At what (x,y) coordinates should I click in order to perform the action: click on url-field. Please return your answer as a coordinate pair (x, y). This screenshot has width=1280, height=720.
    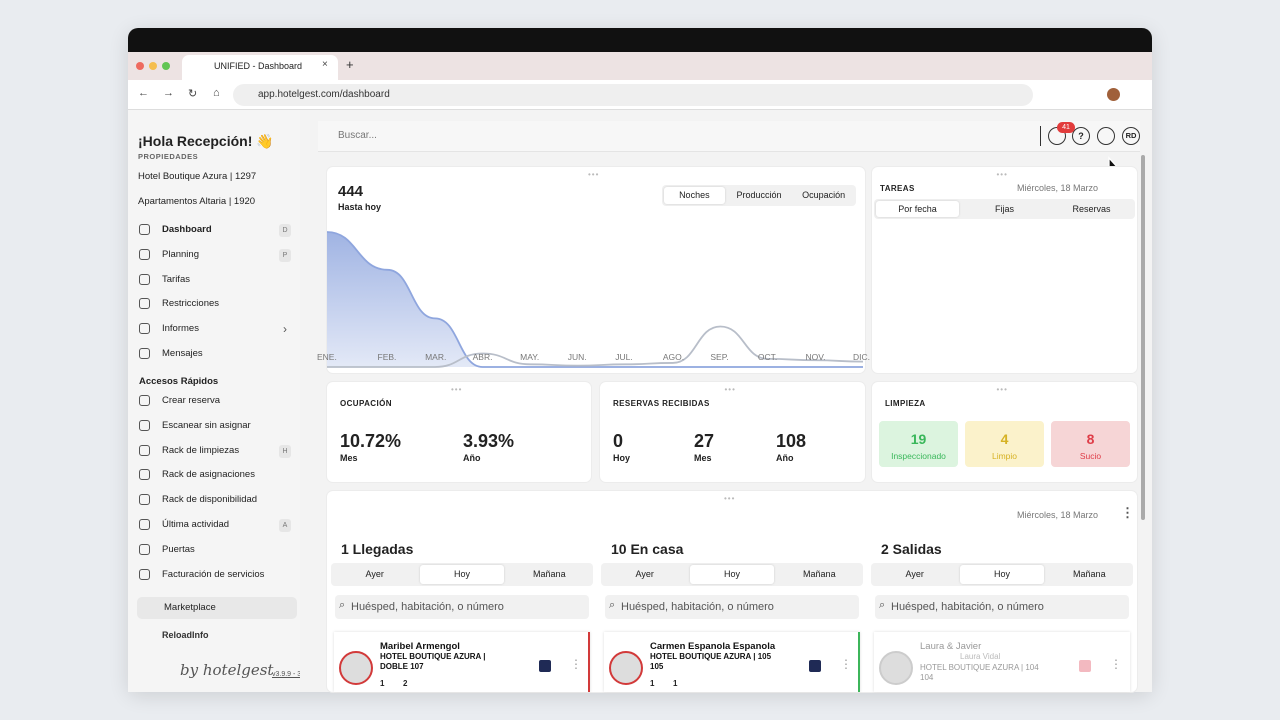
    Looking at the image, I should click on (633, 95).